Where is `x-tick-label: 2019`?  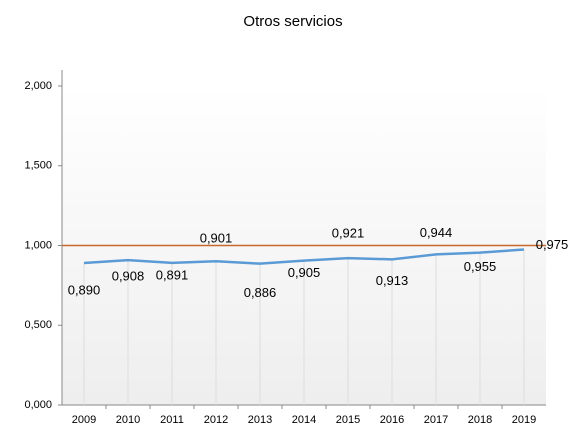
x-tick-label: 2019 is located at coordinates (524, 419).